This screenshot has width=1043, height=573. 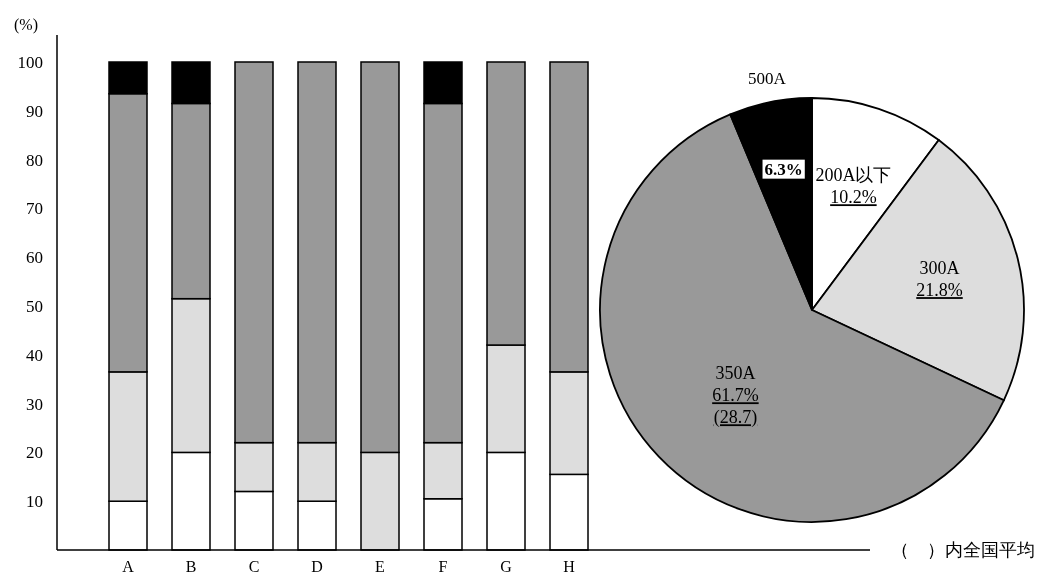 What do you see at coordinates (34, 160) in the screenshot?
I see `y-tick-label: 80` at bounding box center [34, 160].